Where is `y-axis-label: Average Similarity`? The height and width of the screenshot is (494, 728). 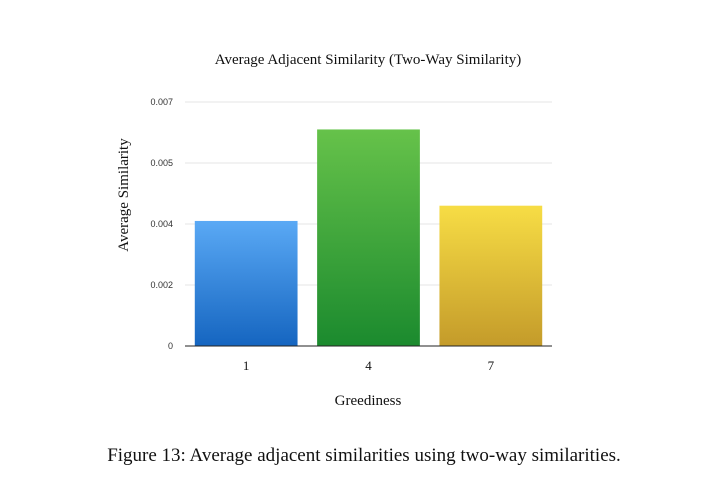
y-axis-label: Average Similarity is located at coordinates (124, 195).